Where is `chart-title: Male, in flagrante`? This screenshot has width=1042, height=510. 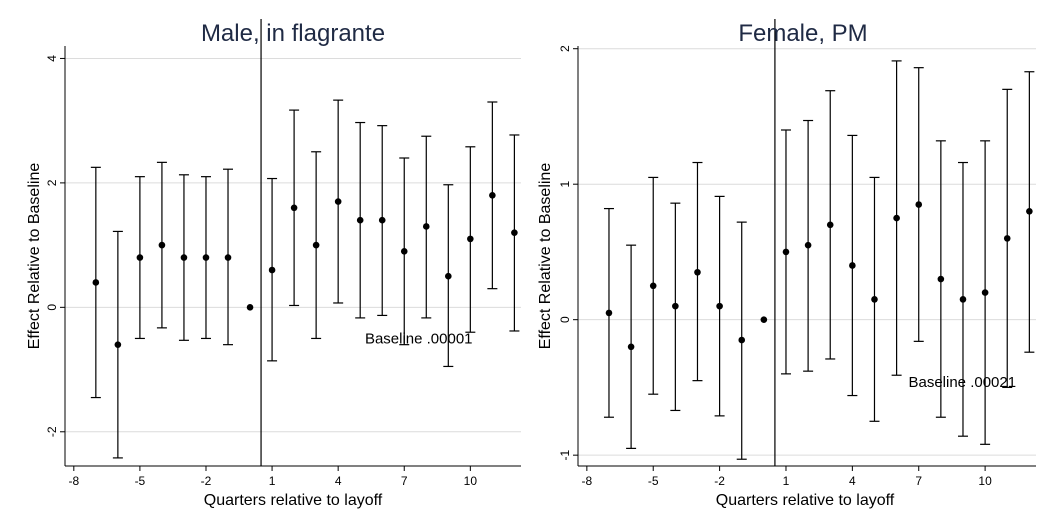
chart-title: Male, in flagrante is located at coordinates (293, 33).